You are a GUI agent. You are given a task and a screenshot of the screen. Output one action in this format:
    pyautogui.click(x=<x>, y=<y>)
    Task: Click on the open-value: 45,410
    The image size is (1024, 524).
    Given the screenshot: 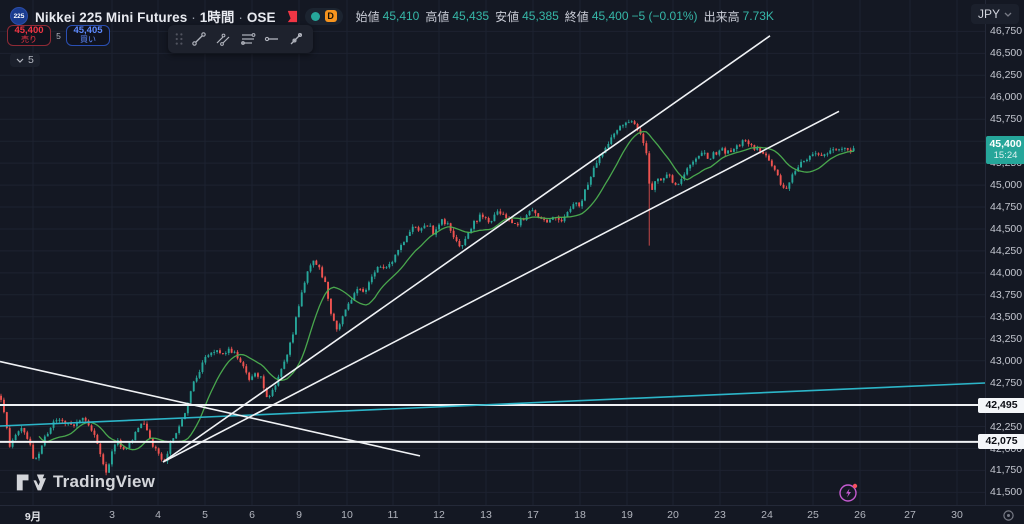 What is the action you would take?
    pyautogui.click(x=401, y=16)
    